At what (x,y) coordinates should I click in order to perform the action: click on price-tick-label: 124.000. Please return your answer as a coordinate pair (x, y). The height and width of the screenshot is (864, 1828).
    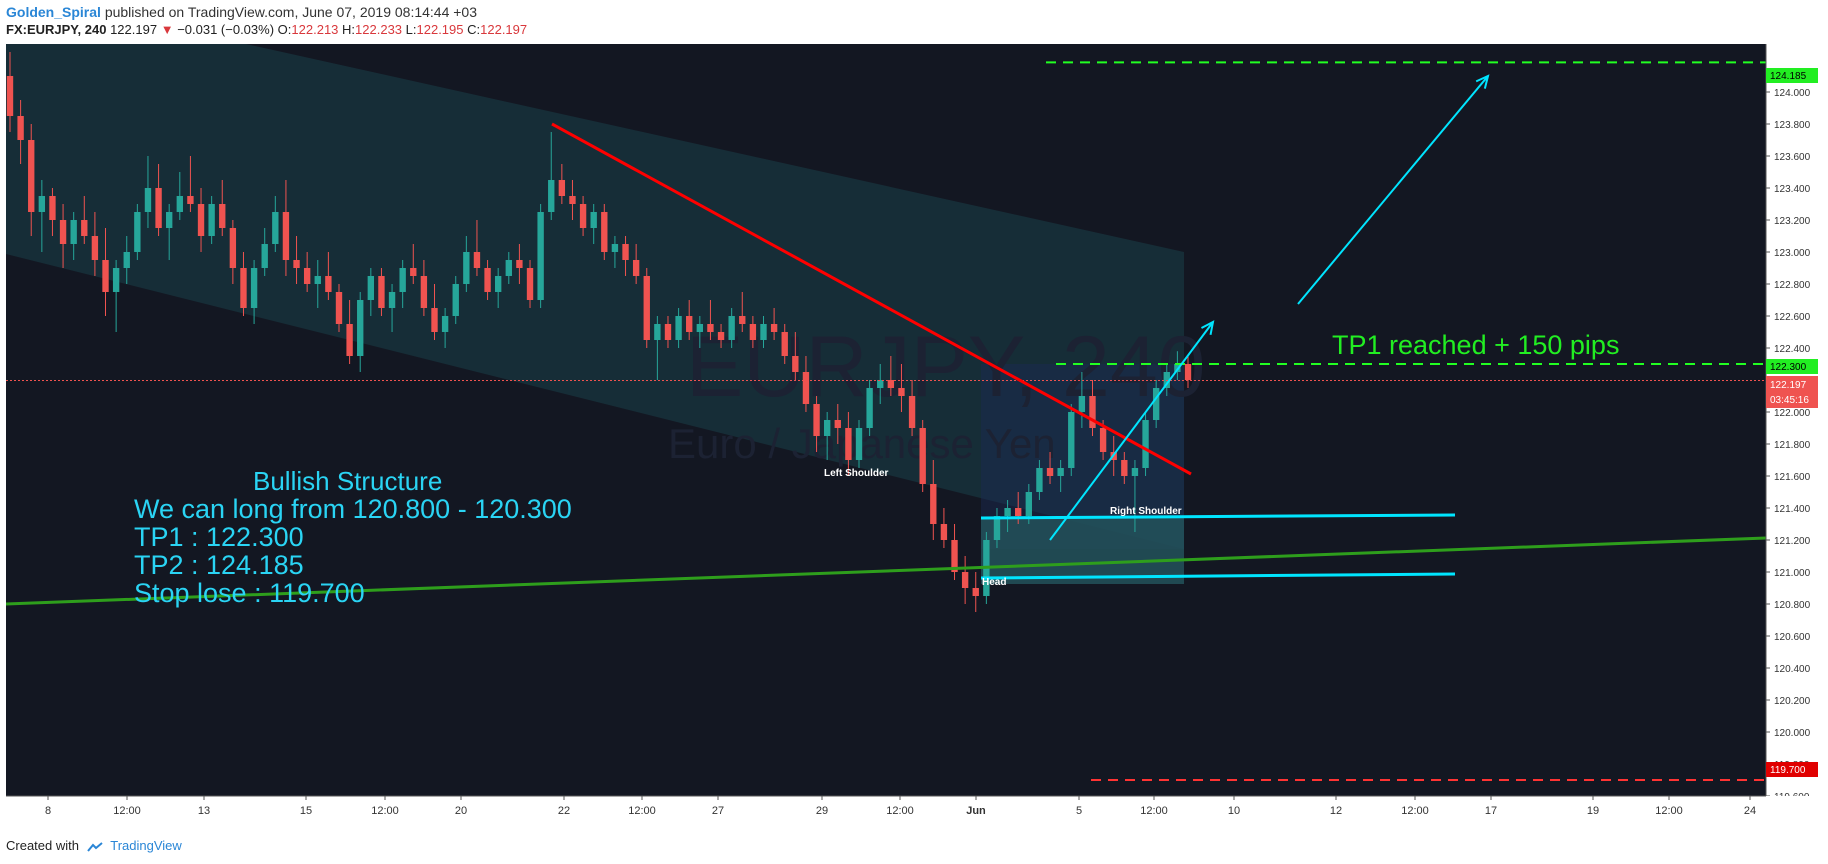
    Looking at the image, I should click on (1792, 93).